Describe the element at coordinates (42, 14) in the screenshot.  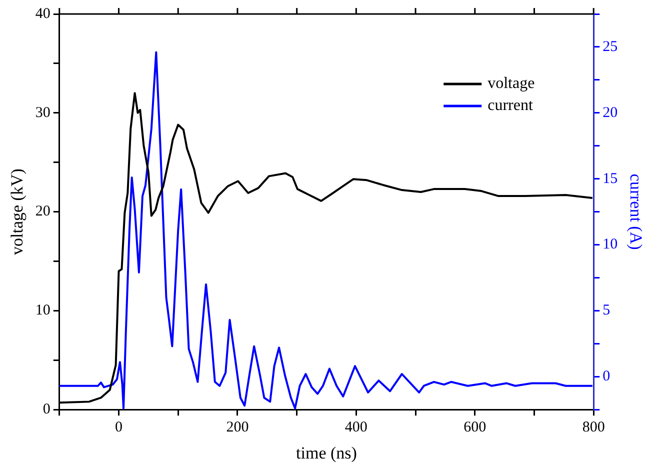
I see `y-tick-label: 40` at that location.